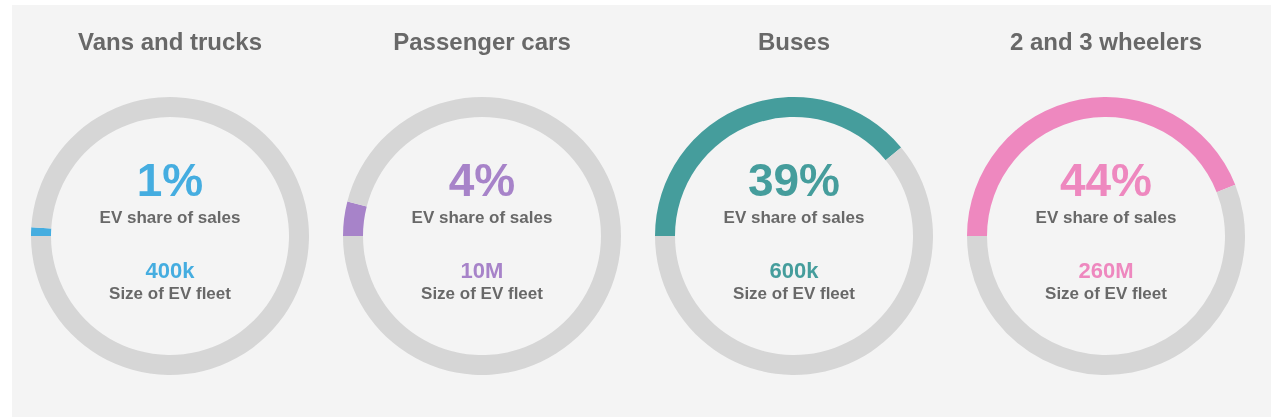 Image resolution: width=1276 pixels, height=417 pixels. Describe the element at coordinates (1106, 180) in the screenshot. I see `text: 44%` at that location.